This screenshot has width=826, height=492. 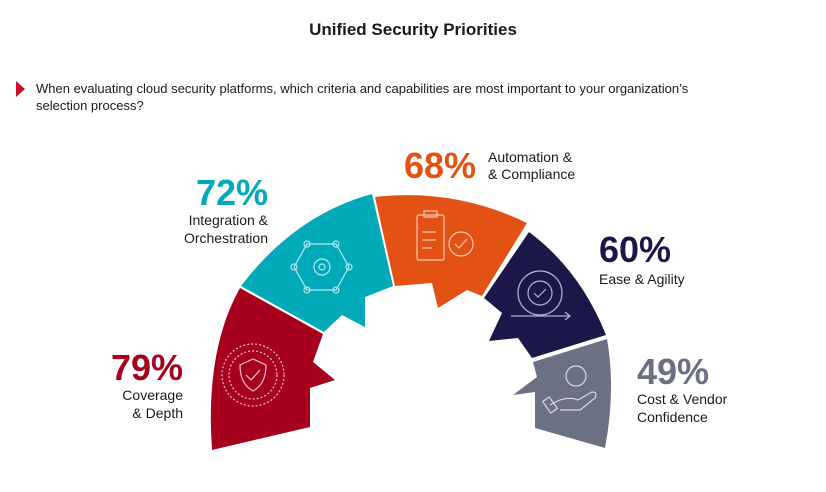 I want to click on percent-value: 49%, so click(x=673, y=371).